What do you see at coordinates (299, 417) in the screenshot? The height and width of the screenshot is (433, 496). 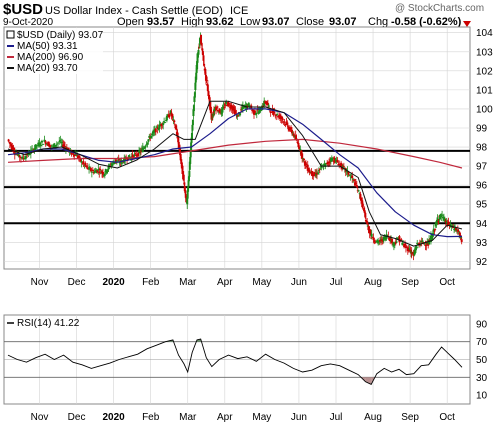 I see `rsi-x-tick: Jun` at bounding box center [299, 417].